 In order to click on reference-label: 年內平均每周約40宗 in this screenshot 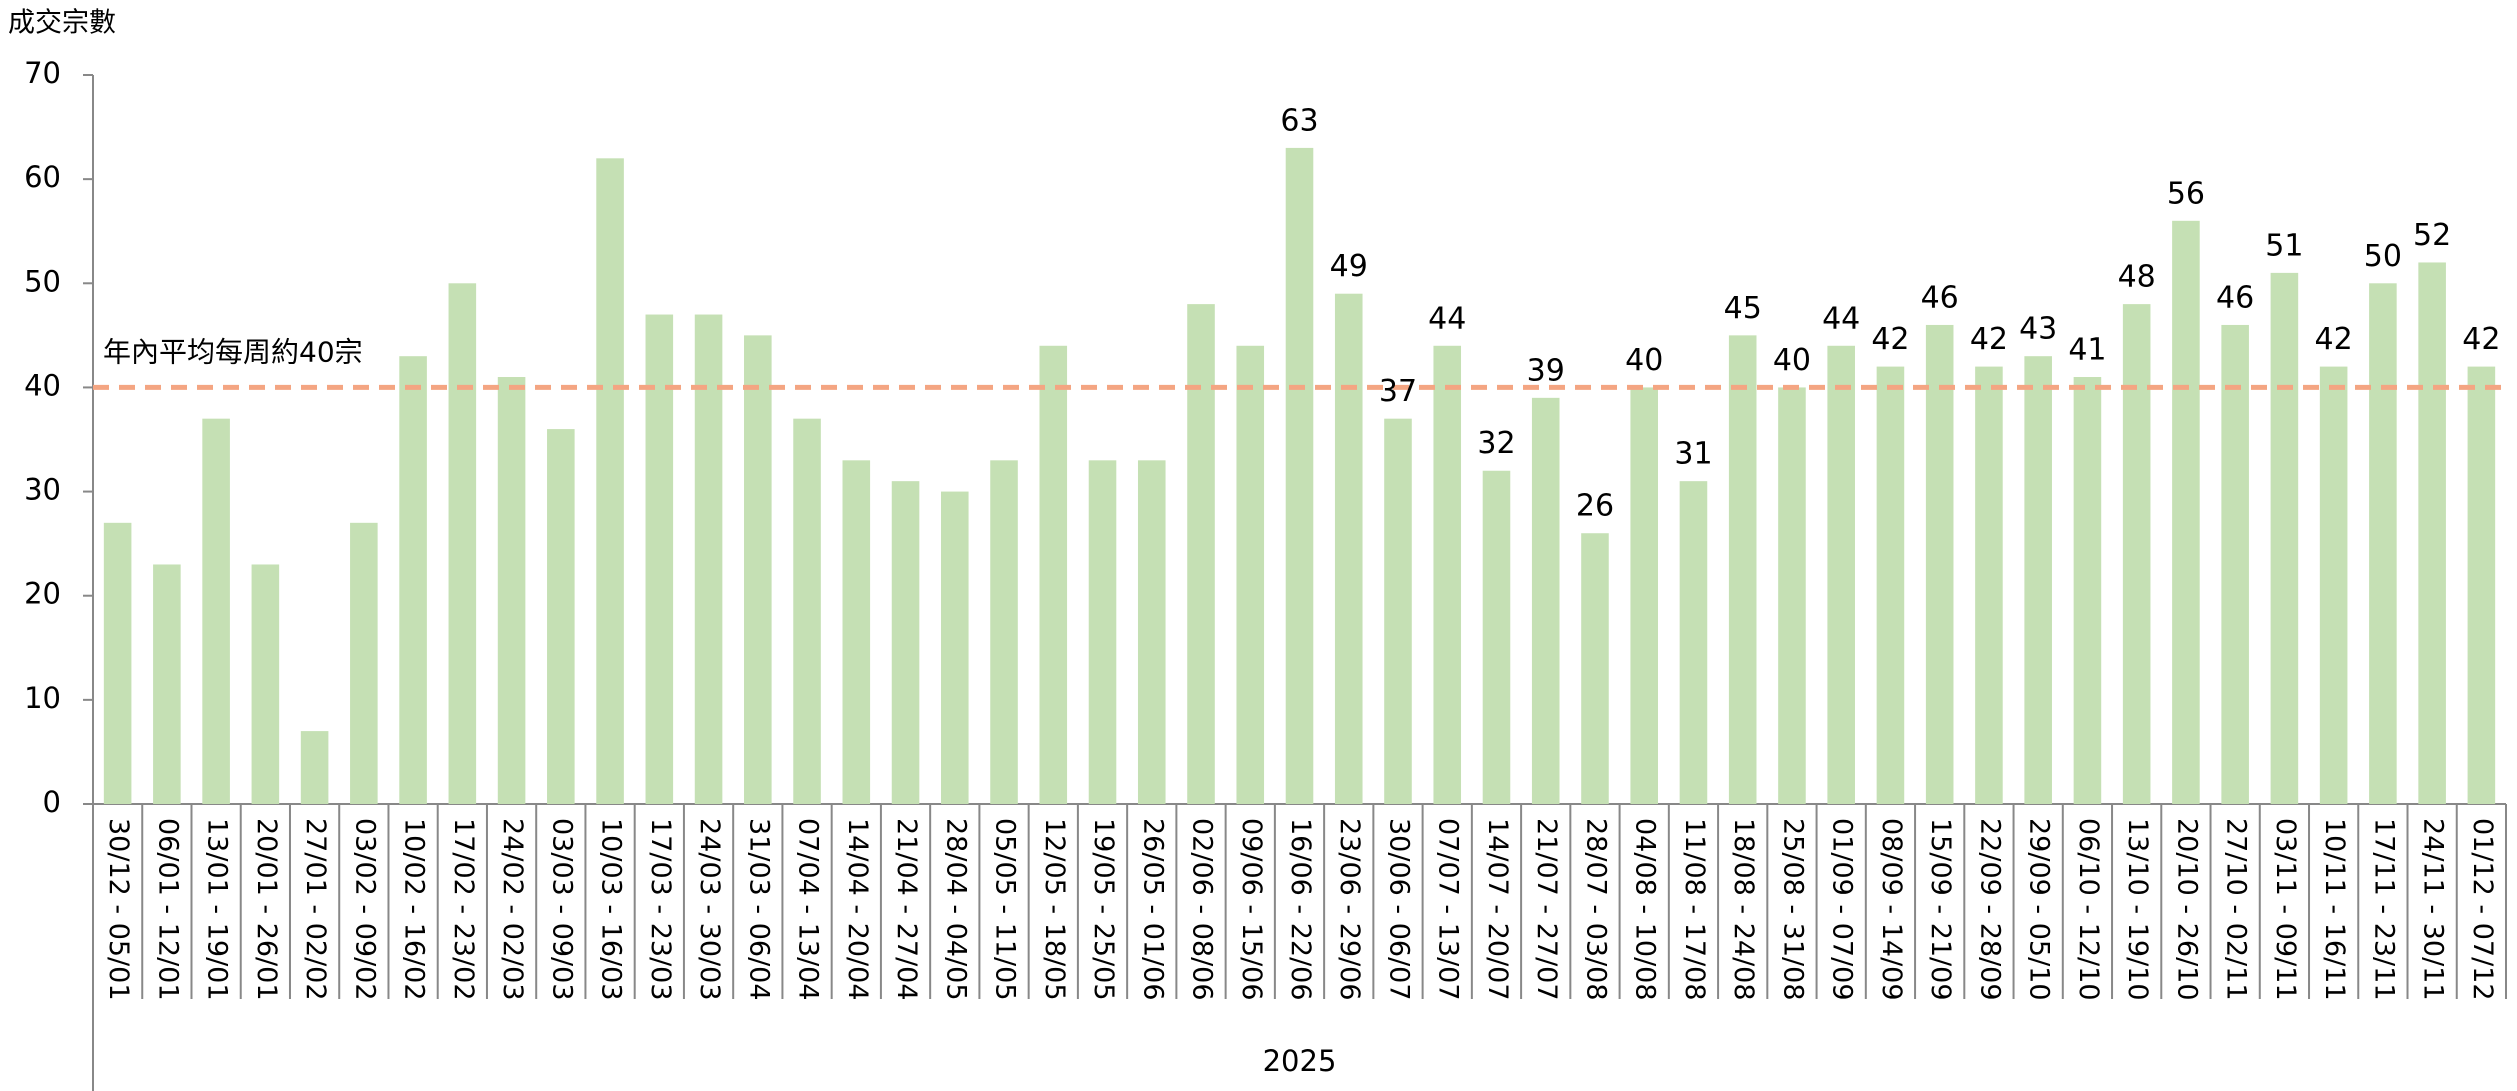, I will do `click(233, 351)`.